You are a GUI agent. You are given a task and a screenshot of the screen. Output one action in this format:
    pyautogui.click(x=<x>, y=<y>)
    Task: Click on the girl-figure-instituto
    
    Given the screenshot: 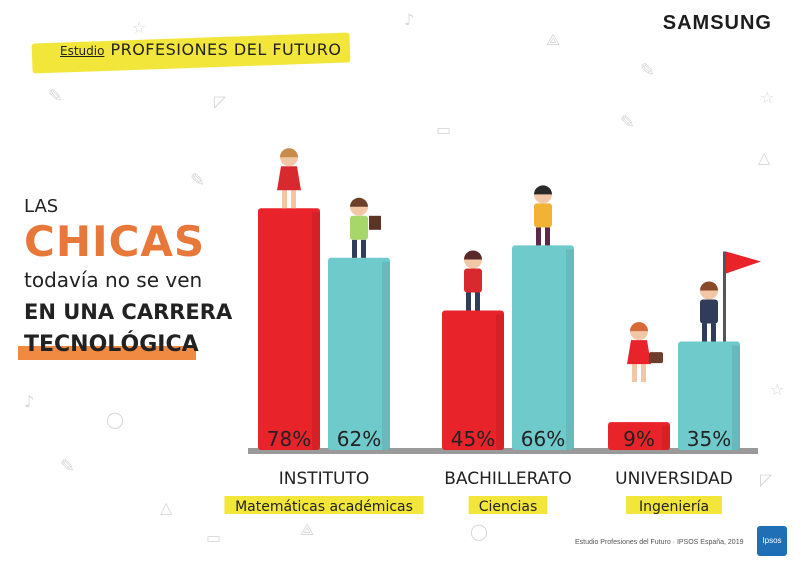 What is the action you would take?
    pyautogui.click(x=289, y=178)
    